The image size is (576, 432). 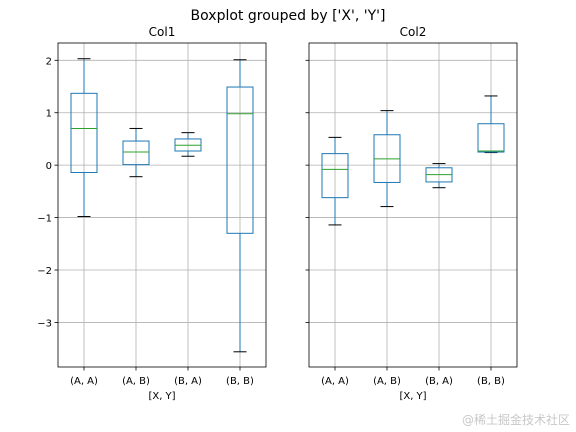 I want to click on subplot-title: Col2, so click(x=413, y=32).